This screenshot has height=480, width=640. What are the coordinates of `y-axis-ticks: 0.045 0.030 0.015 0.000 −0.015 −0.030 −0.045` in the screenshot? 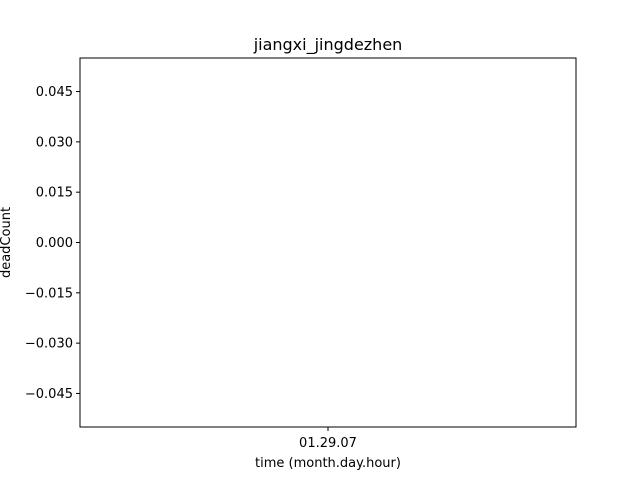 It's located at (52, 243).